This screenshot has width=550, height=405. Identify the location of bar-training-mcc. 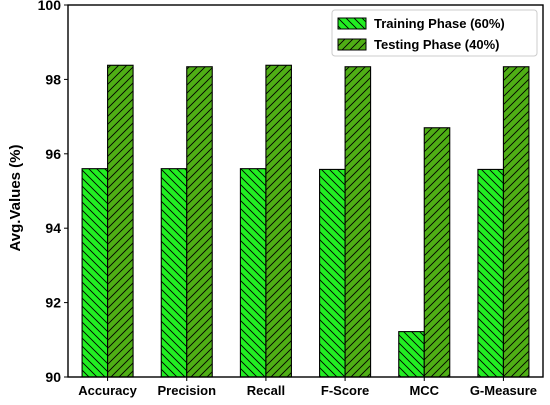
(411, 354).